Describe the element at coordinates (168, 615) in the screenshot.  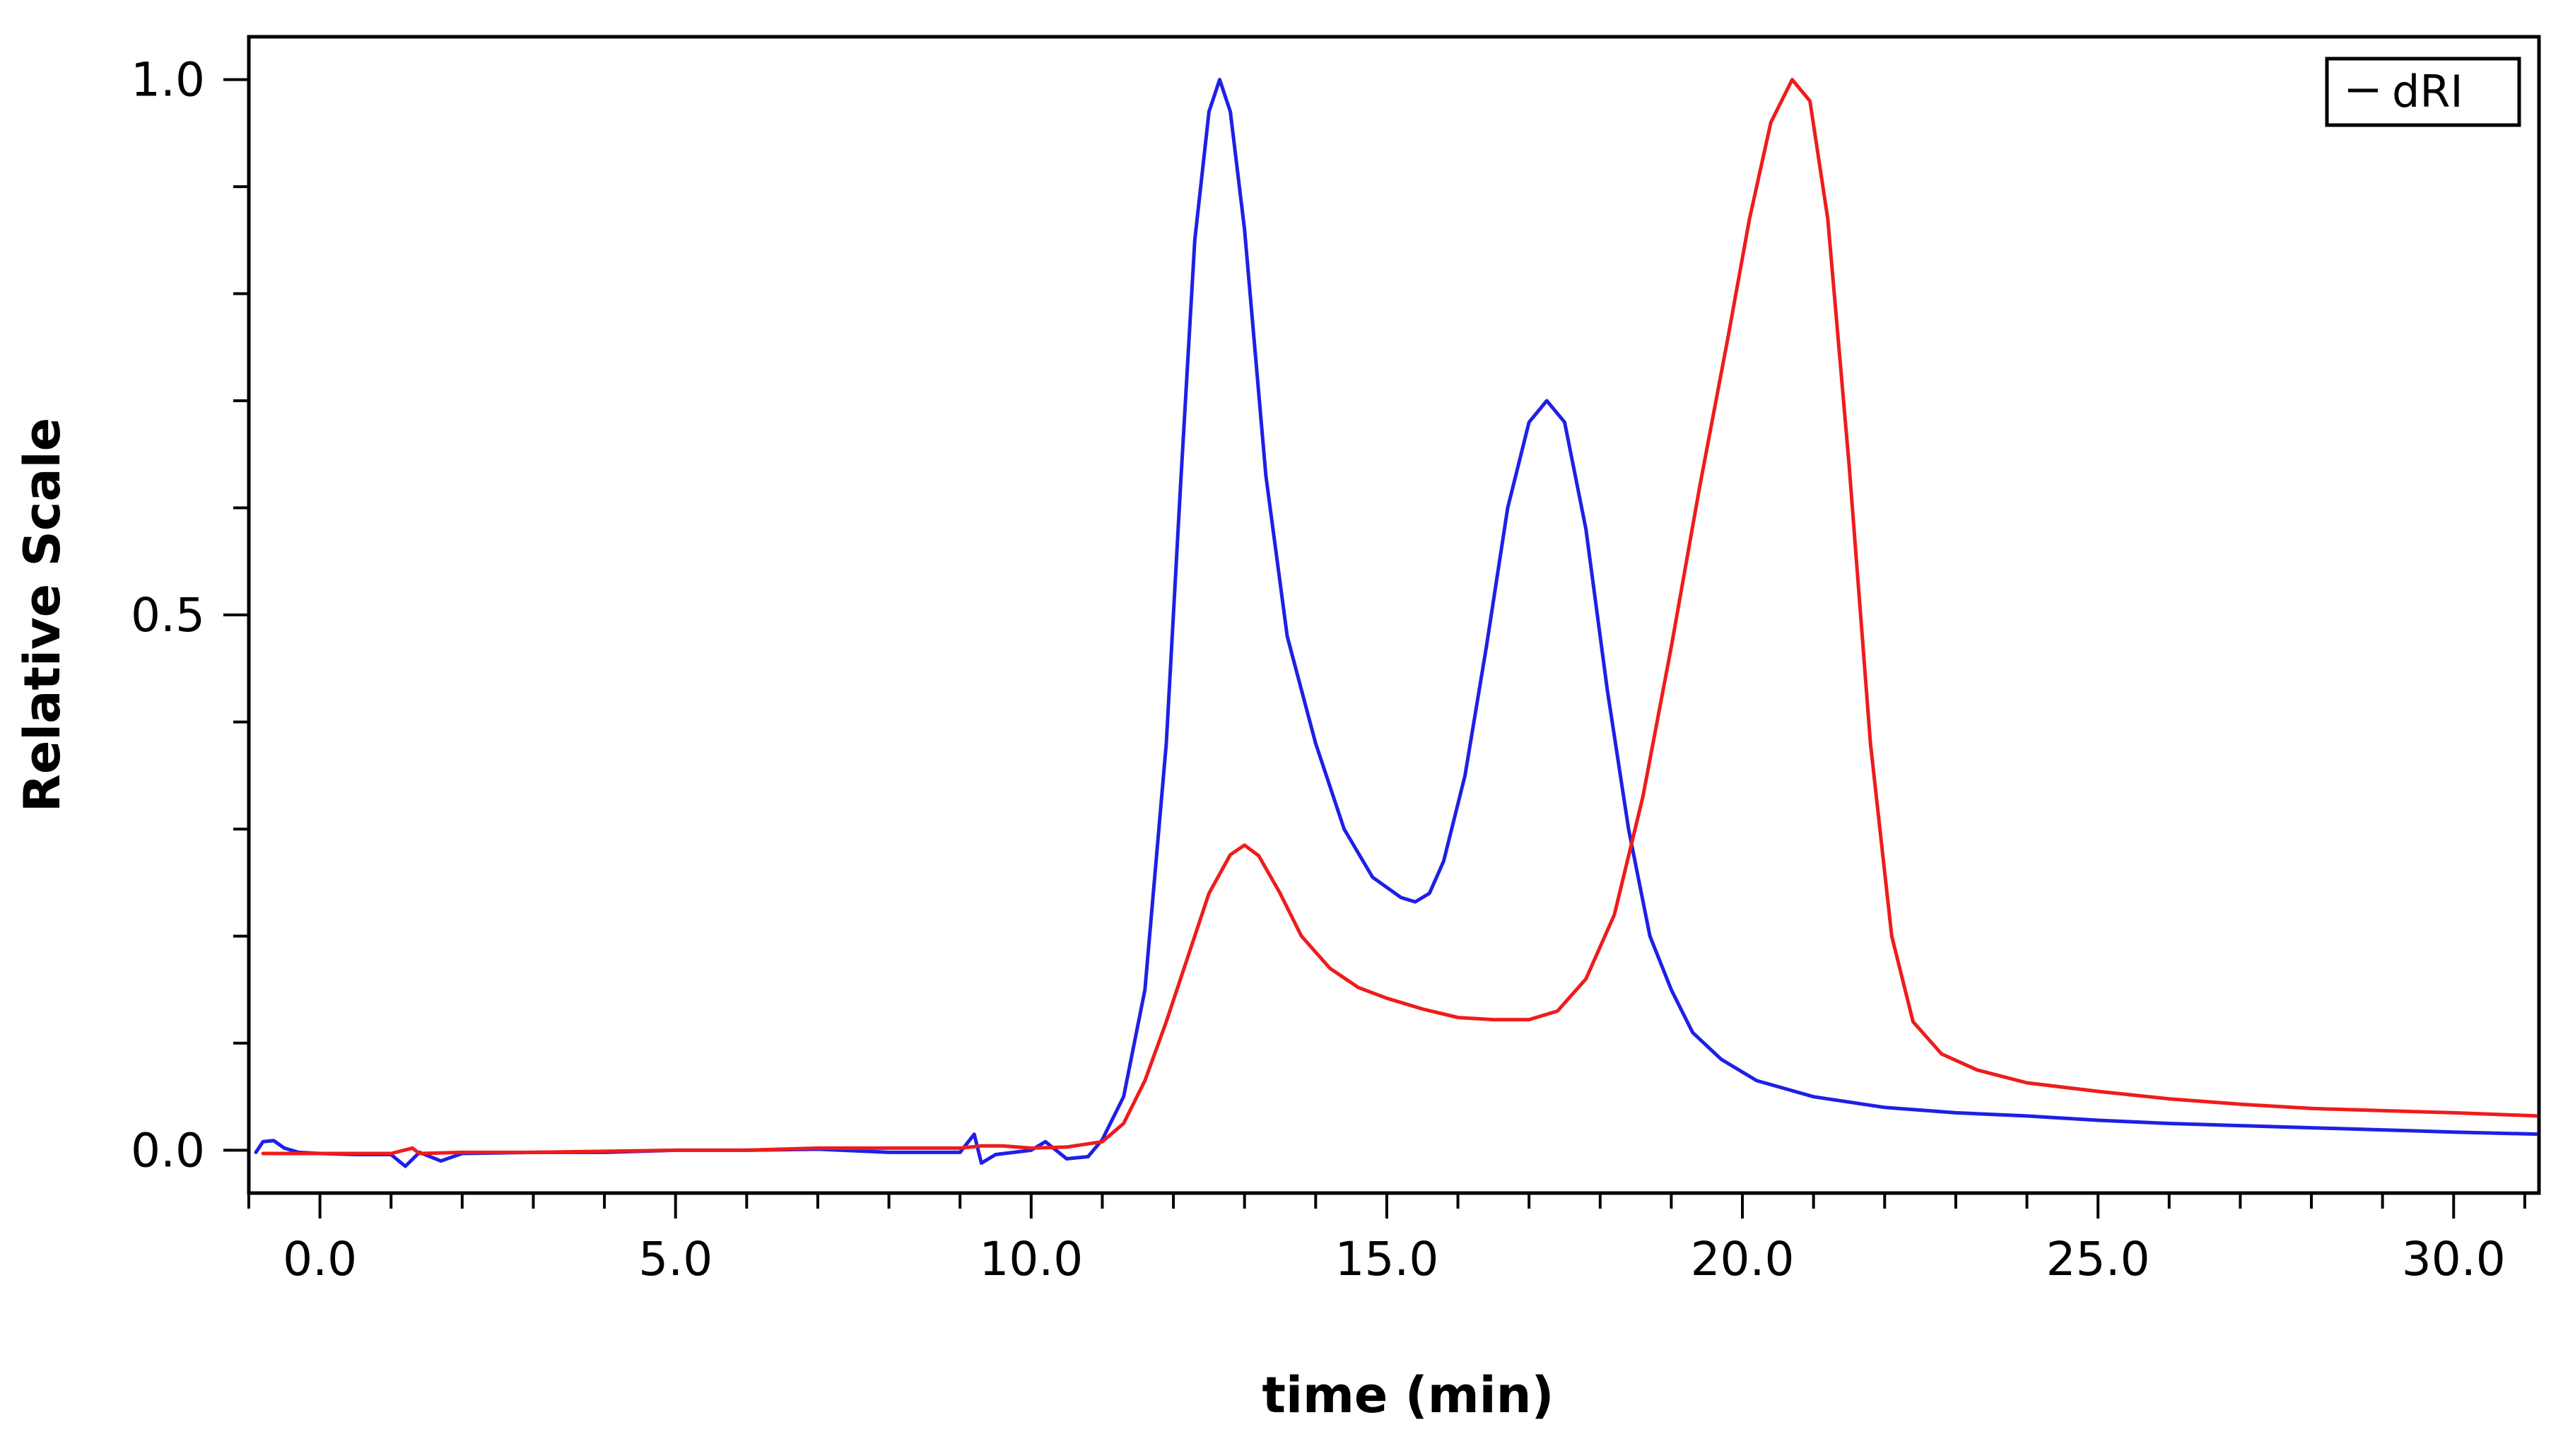
I see `y-tick-label: 0.5` at that location.